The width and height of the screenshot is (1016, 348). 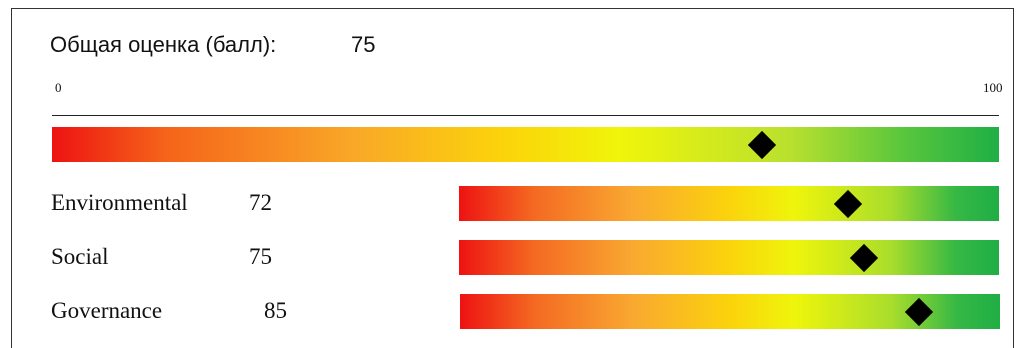 I want to click on chart-title: Общая оценка (балл):, so click(x=163, y=44).